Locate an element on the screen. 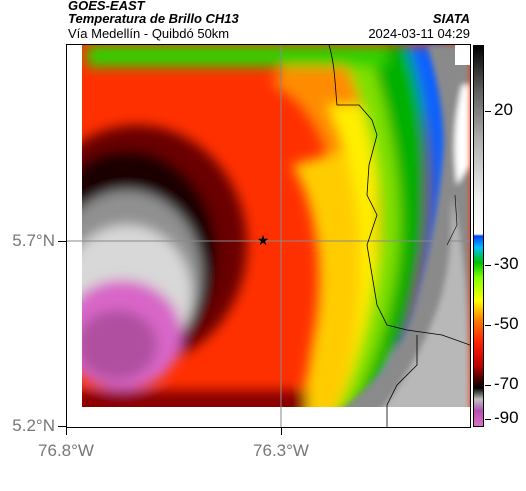 The height and width of the screenshot is (491, 526). timestamp: 2024-03-11 04:29 is located at coordinates (419, 33).